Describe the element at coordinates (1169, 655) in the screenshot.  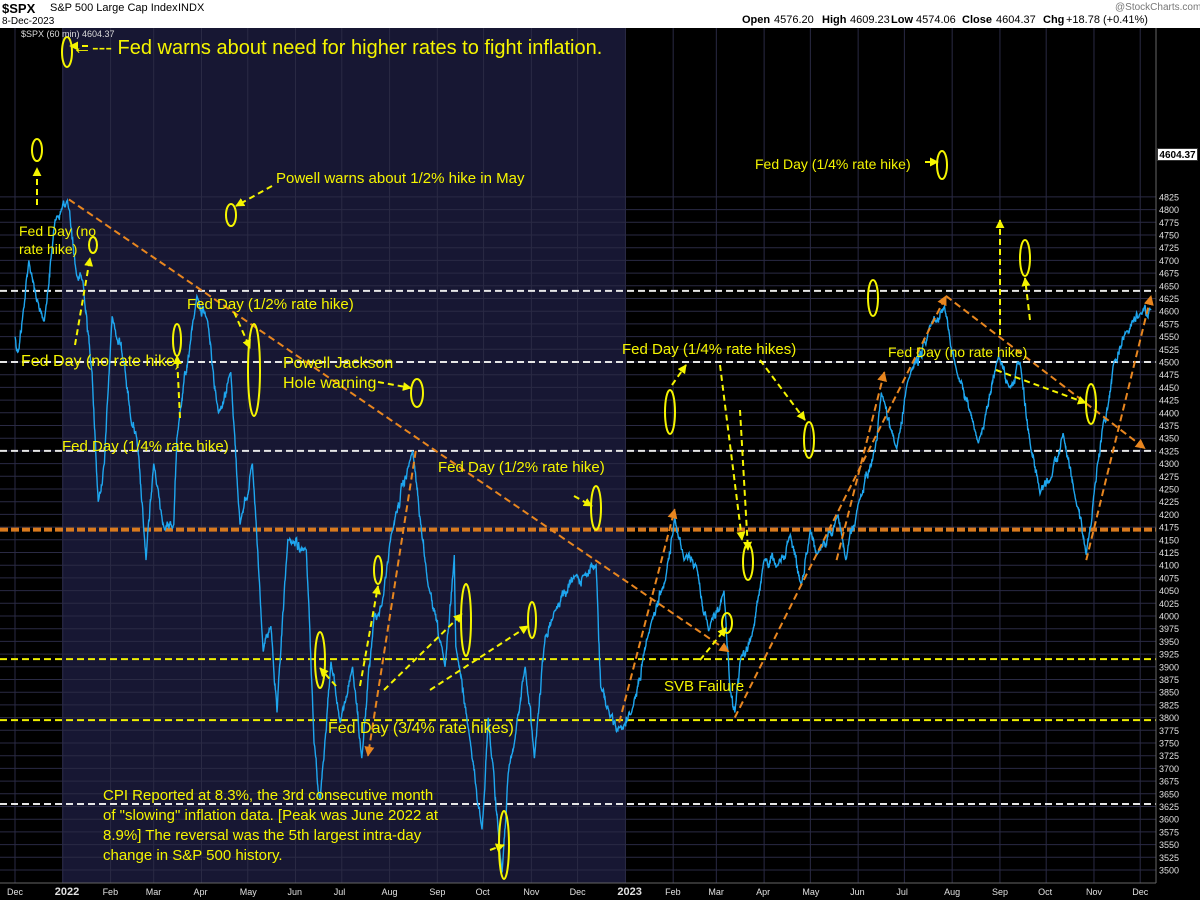
I see `y-tick-label: 3925` at that location.